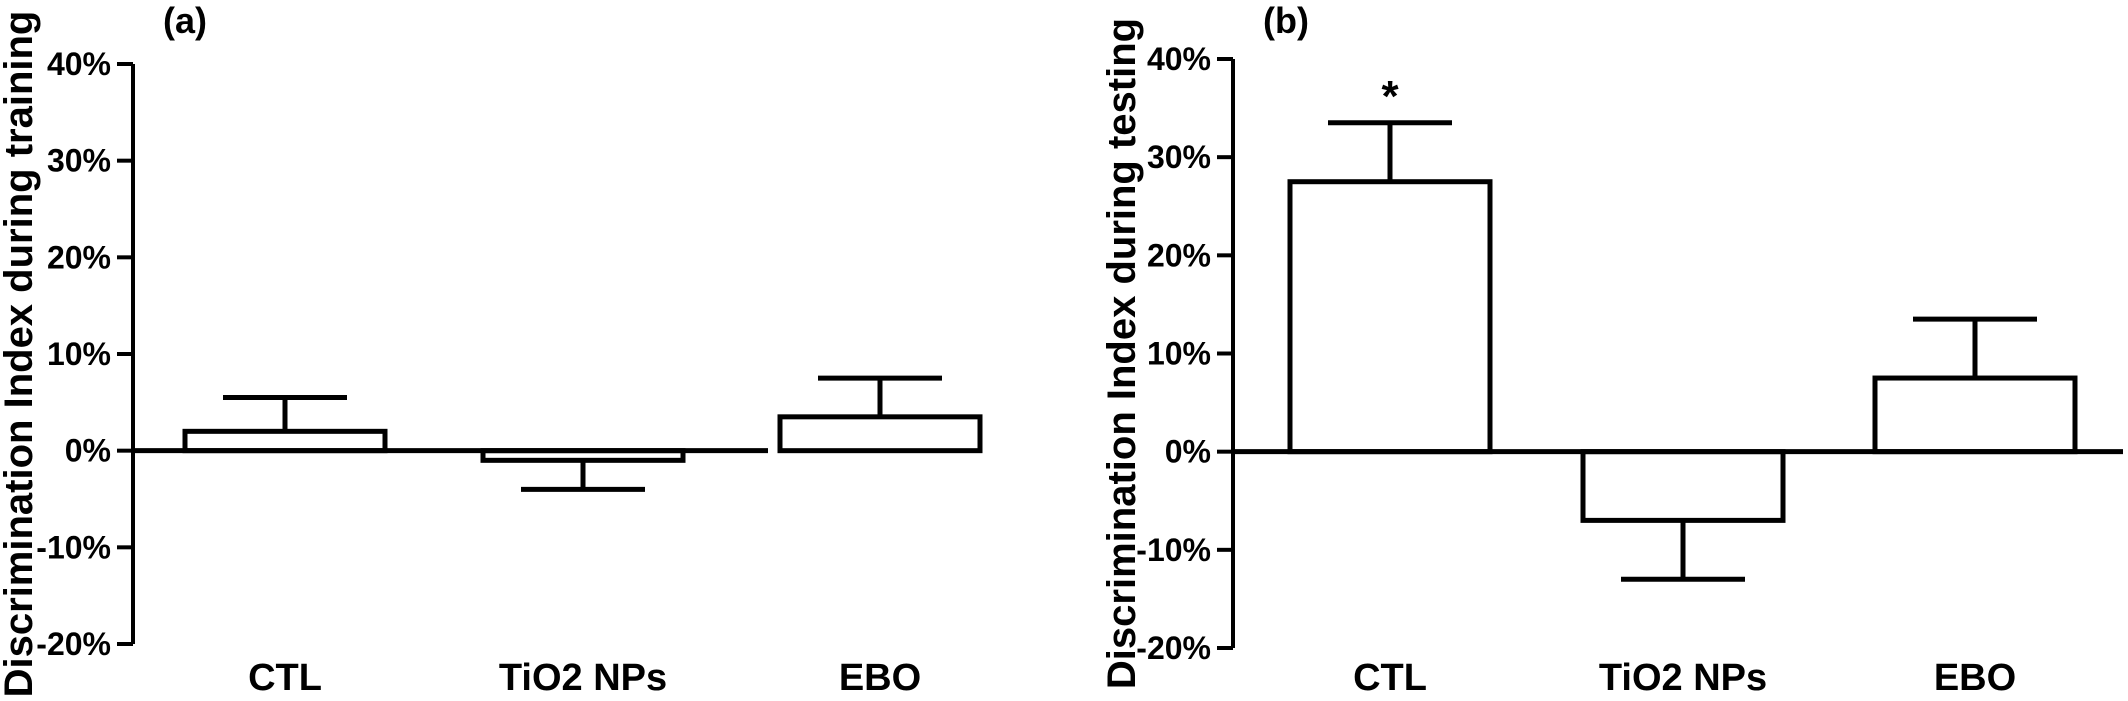 This screenshot has width=2128, height=701. What do you see at coordinates (1286, 20) in the screenshot?
I see `panel-label: (b)` at bounding box center [1286, 20].